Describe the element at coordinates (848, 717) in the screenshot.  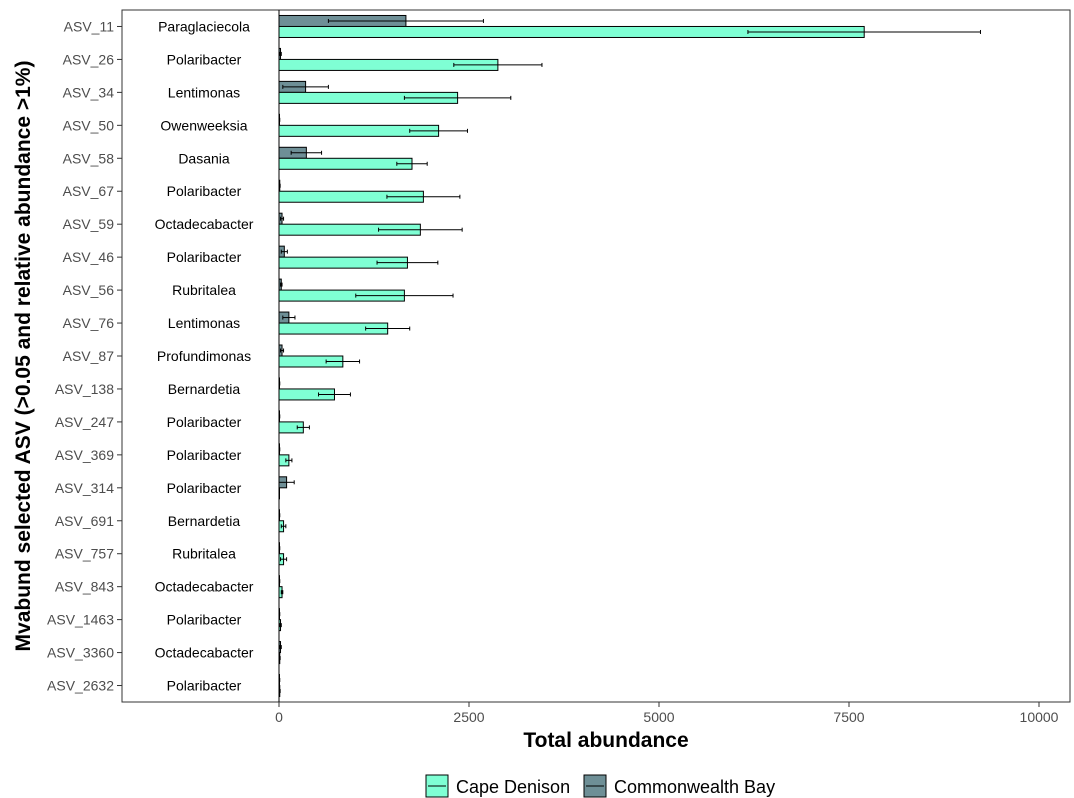
I see `x-tick-label: 7500` at that location.